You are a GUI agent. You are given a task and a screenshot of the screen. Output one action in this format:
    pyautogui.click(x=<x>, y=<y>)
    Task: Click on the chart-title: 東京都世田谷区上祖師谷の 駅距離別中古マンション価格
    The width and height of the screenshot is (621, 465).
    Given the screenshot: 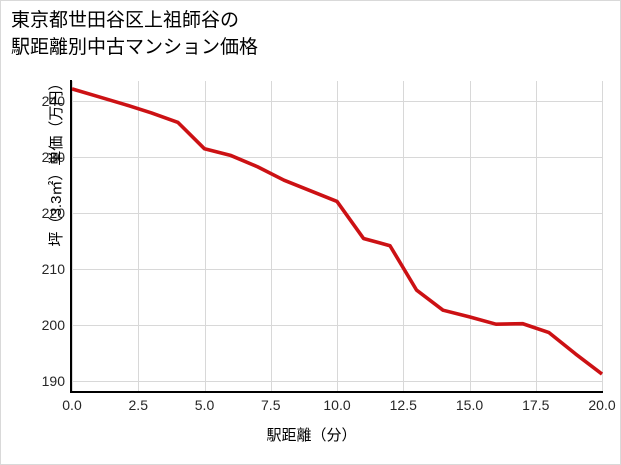 What is the action you would take?
    pyautogui.click(x=311, y=34)
    